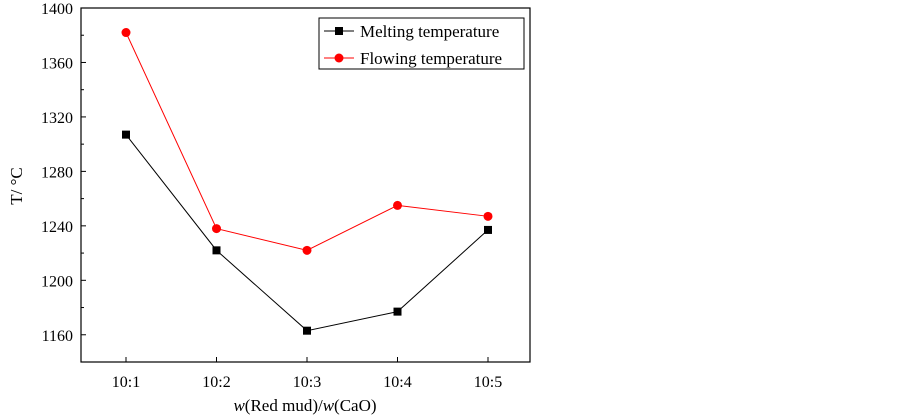 Image resolution: width=903 pixels, height=416 pixels. What do you see at coordinates (126, 382) in the screenshot?
I see `x-tick-label: 10:1` at bounding box center [126, 382].